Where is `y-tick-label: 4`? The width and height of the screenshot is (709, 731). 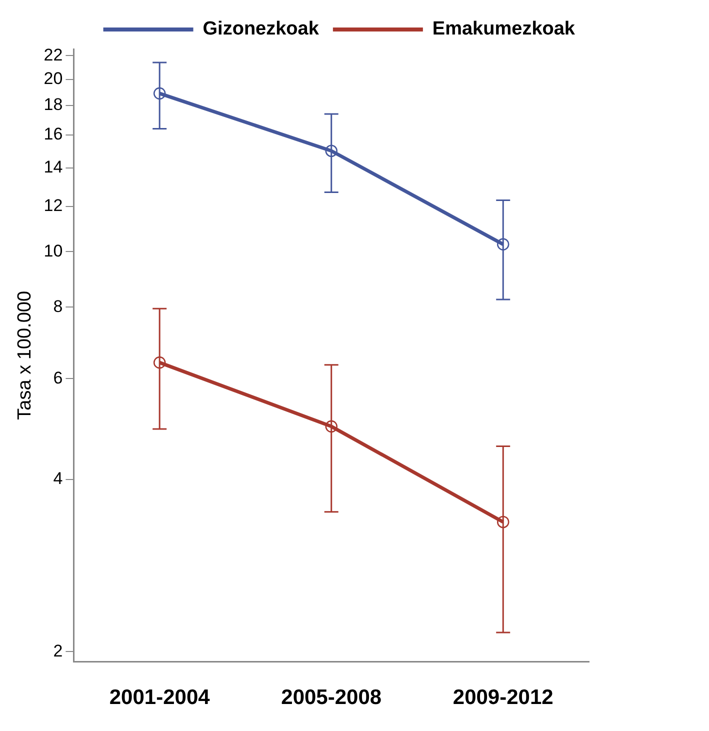
y-tick-label: 4 is located at coordinates (58, 478).